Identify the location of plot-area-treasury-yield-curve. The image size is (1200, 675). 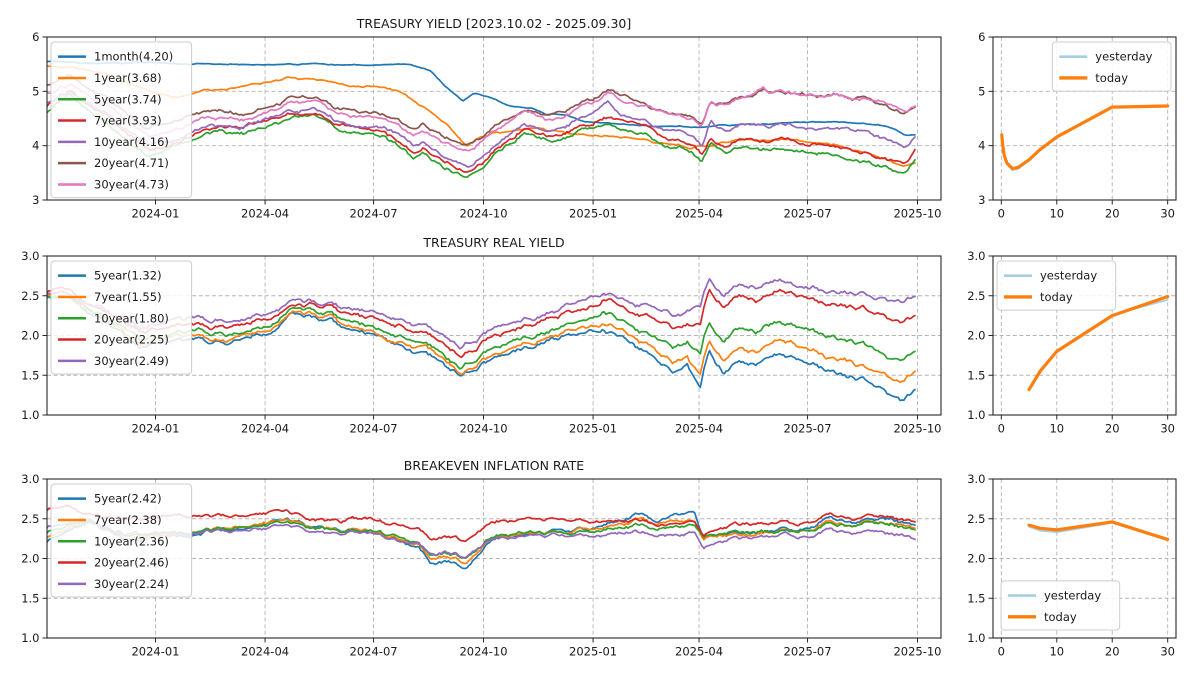
(1085, 138).